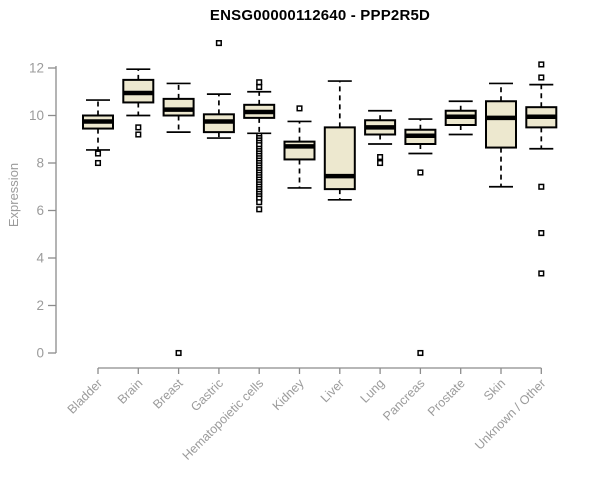 The image size is (600, 500). I want to click on x-tick-label-hematopoietic-cells: Hematopoietic cells, so click(223, 419).